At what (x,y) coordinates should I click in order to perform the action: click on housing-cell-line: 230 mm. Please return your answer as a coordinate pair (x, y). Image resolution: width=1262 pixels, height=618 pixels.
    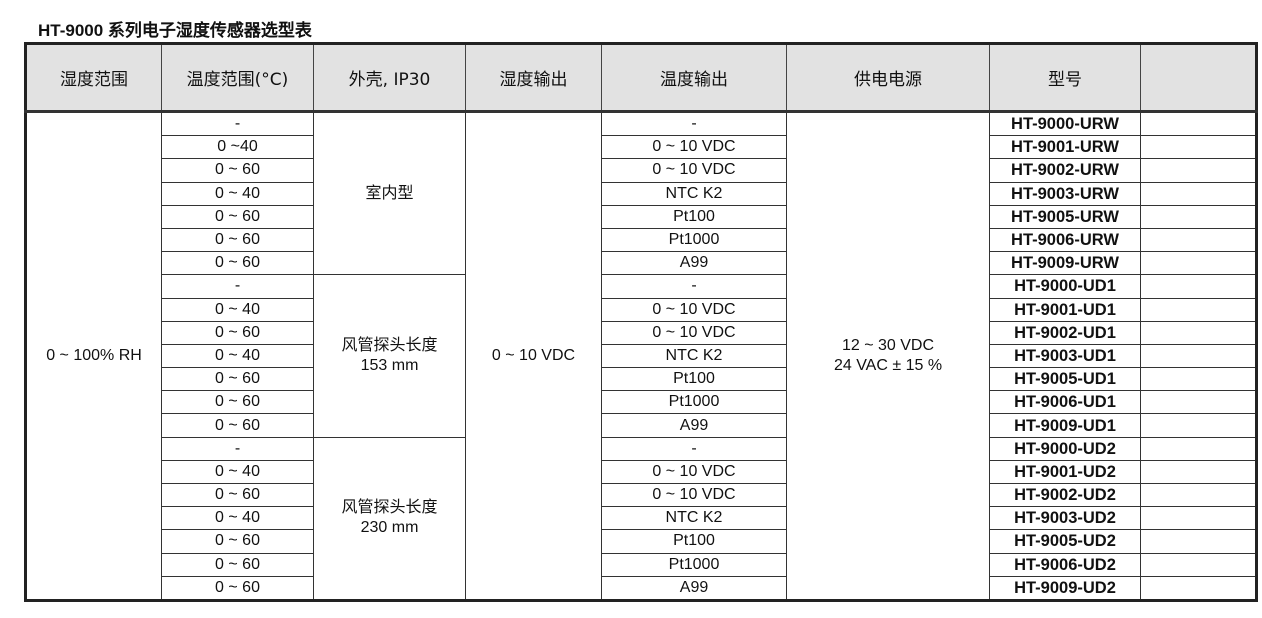
    Looking at the image, I should click on (389, 528).